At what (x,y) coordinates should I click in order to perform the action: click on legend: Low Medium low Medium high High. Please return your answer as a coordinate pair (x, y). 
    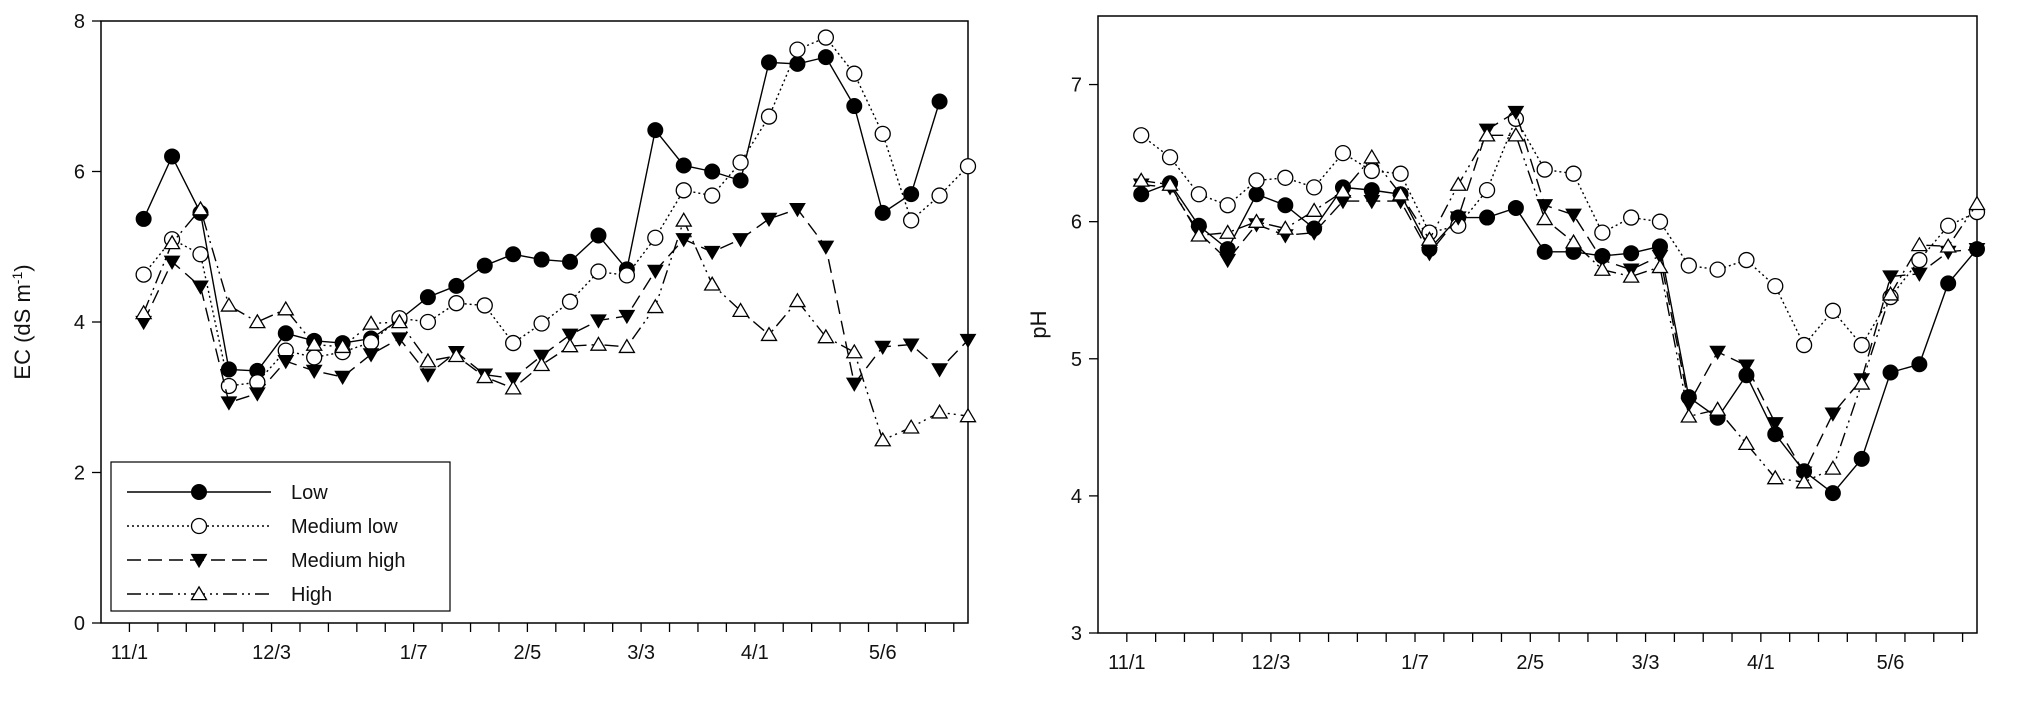
    Looking at the image, I should click on (280, 536).